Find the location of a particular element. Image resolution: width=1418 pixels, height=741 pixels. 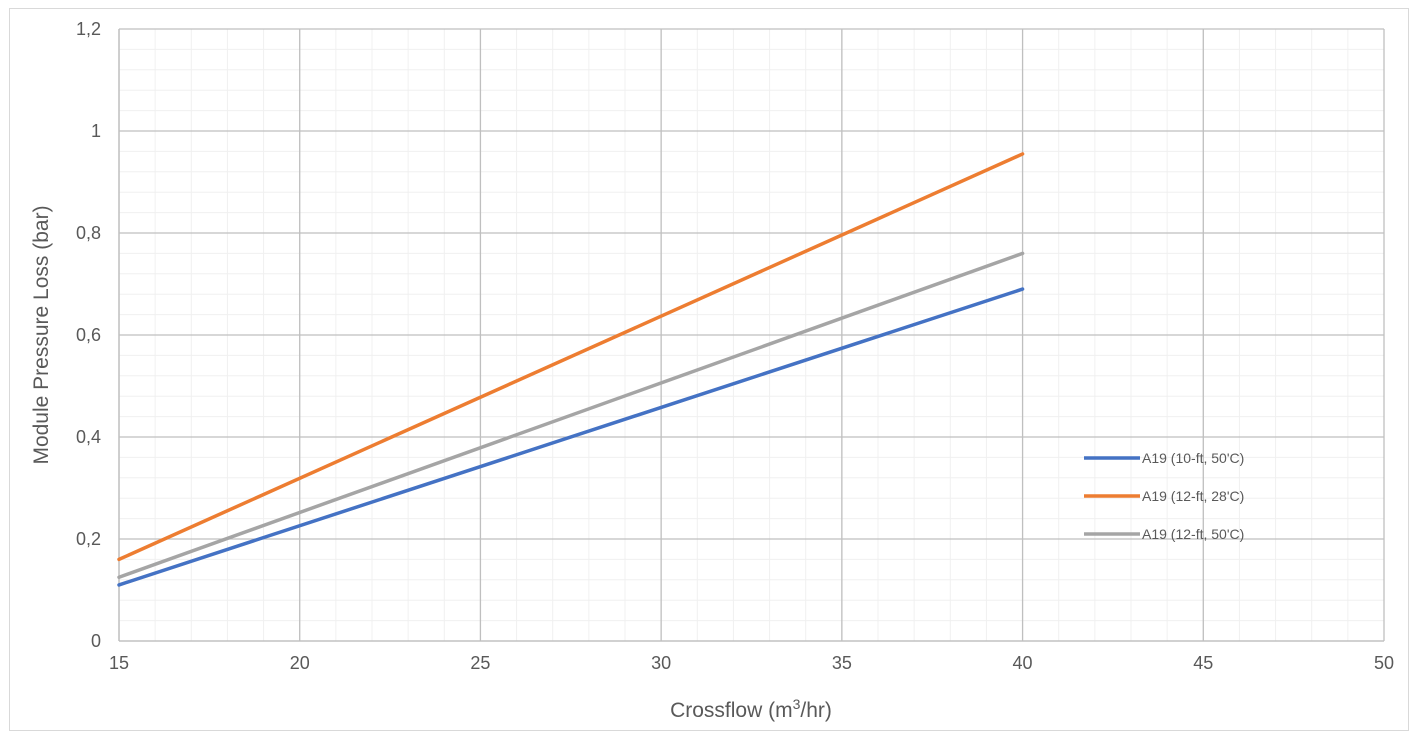

x-tick-label: 40 is located at coordinates (1023, 663).